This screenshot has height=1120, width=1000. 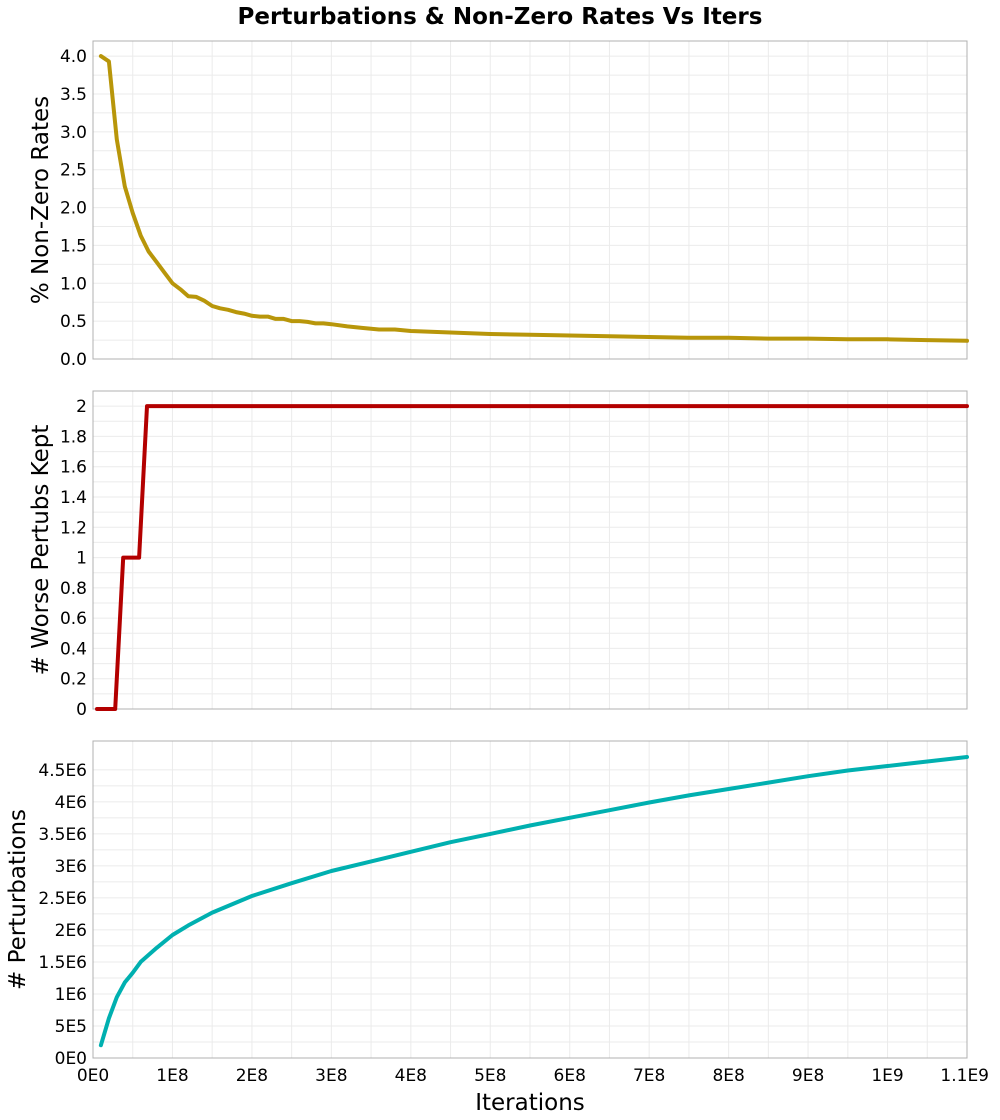 What do you see at coordinates (81, 559) in the screenshot?
I see `y-tick-label: 1` at bounding box center [81, 559].